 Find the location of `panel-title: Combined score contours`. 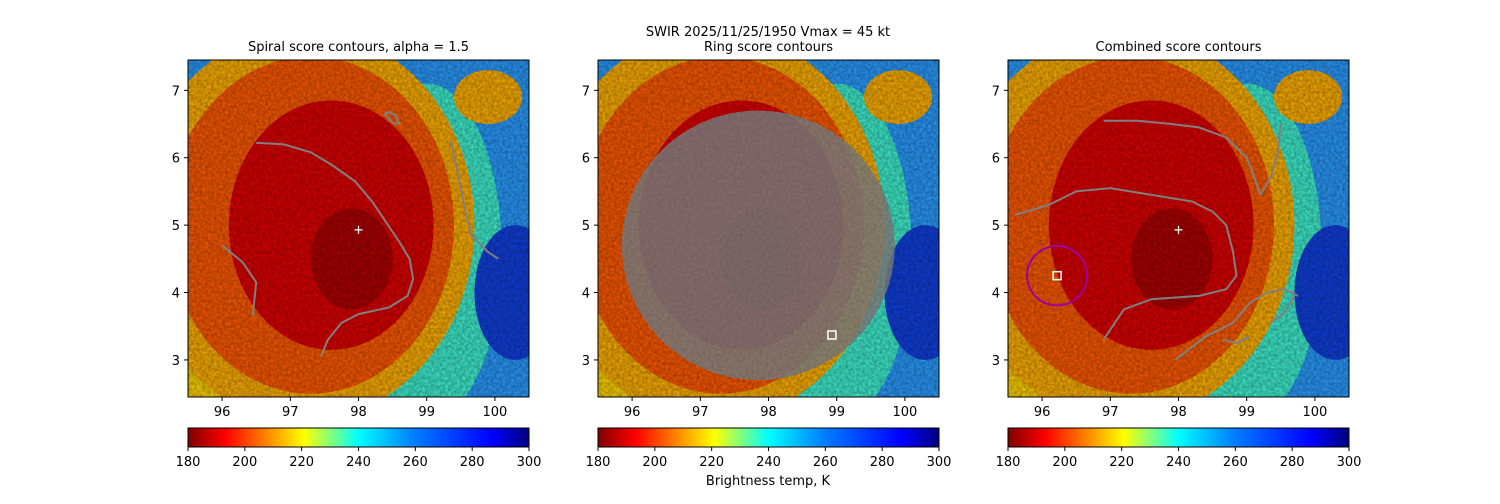

panel-title: Combined score contours is located at coordinates (1179, 47).